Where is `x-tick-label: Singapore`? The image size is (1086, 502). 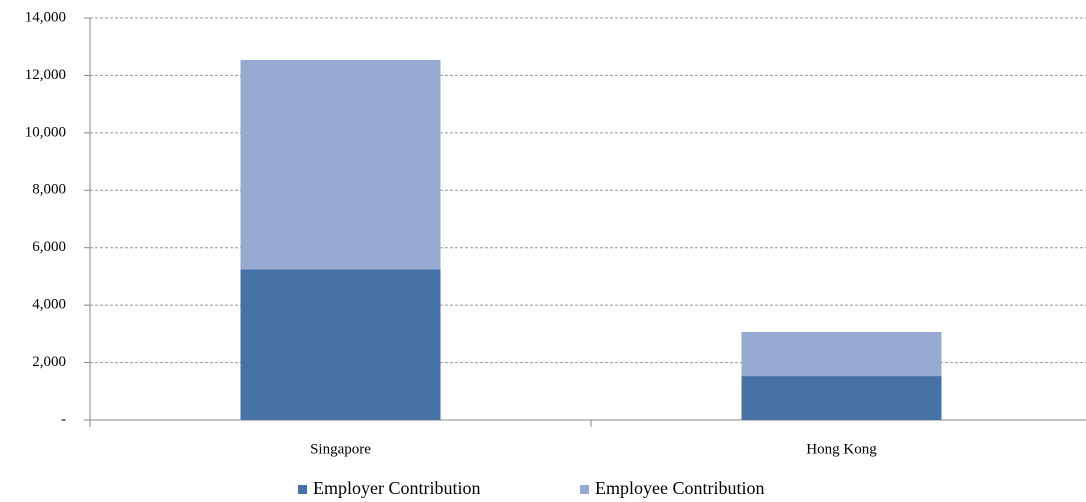 x-tick-label: Singapore is located at coordinates (340, 449).